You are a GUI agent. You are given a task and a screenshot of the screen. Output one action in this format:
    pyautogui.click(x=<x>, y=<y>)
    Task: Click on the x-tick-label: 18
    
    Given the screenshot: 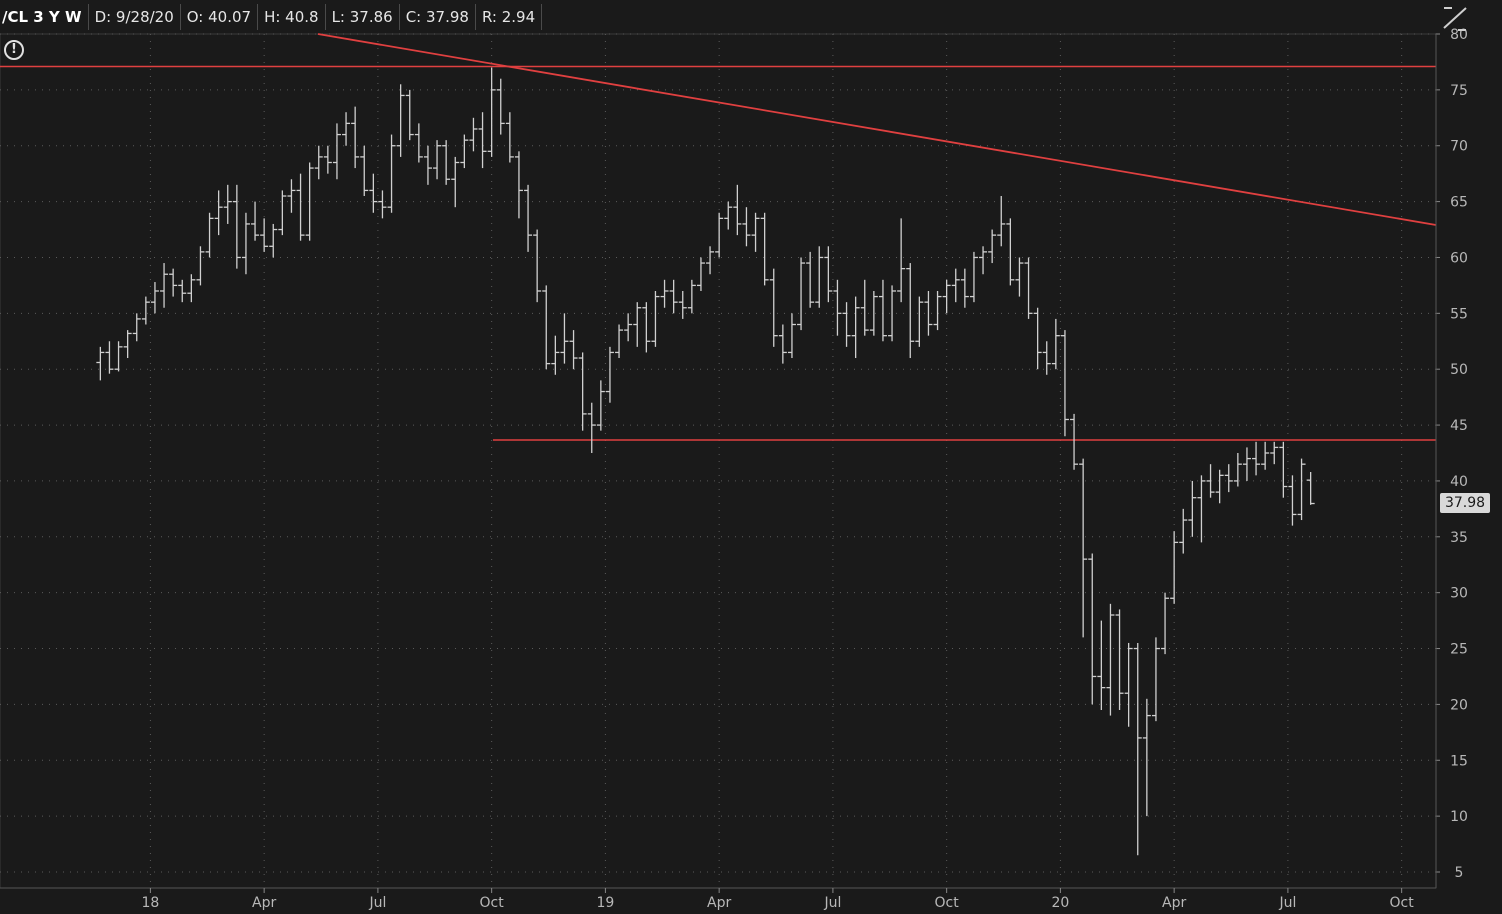 What is the action you would take?
    pyautogui.click(x=150, y=903)
    